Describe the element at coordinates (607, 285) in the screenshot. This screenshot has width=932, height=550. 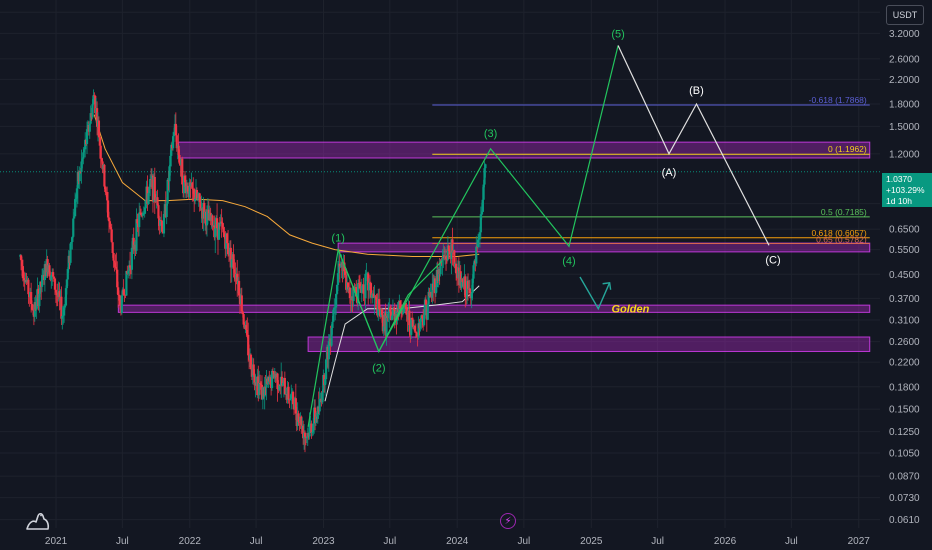
I see `arrow-head-icon` at that location.